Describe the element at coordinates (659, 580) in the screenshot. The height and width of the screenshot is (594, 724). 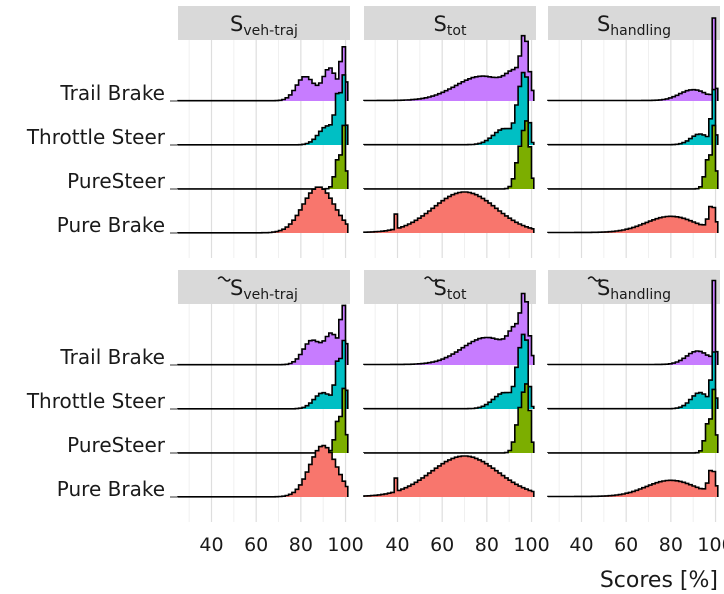
I see `x-axis-title: Scores [%]` at that location.